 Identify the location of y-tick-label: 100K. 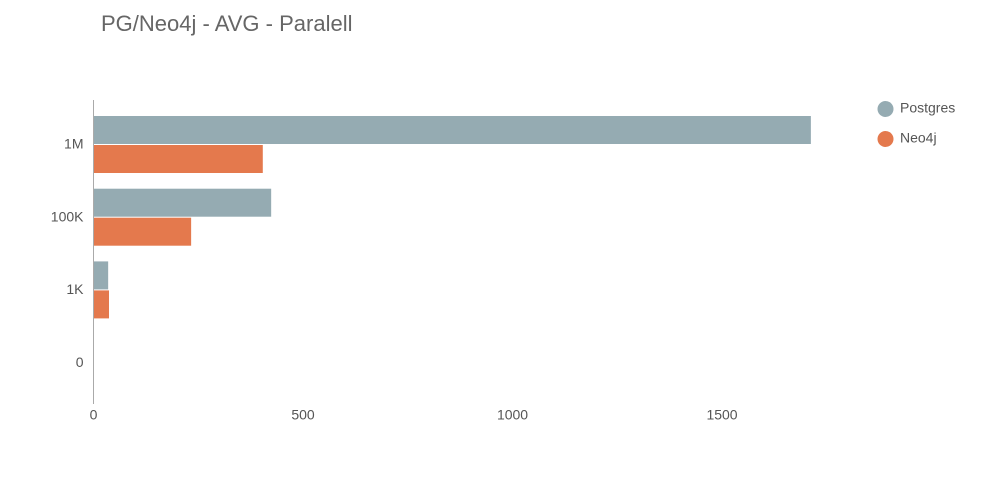
(67, 216).